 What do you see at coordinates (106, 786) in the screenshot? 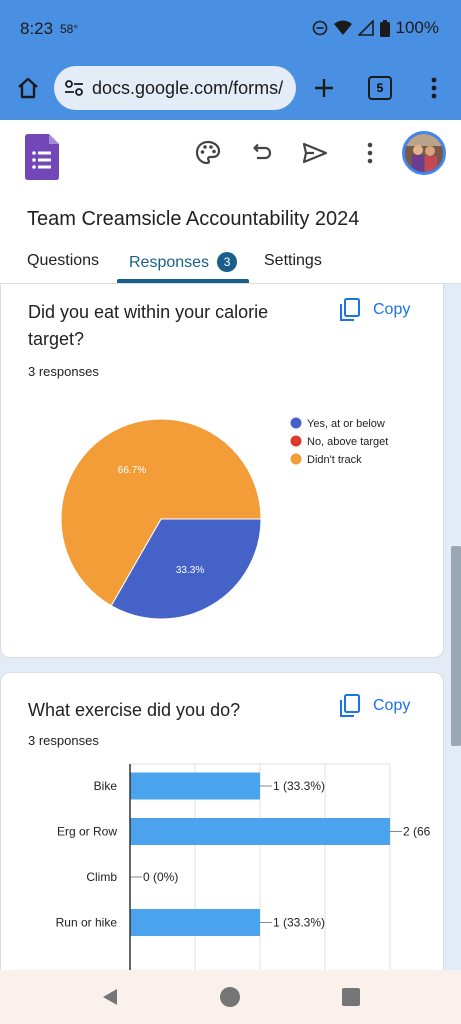
I see `bar-category-label: Bike` at bounding box center [106, 786].